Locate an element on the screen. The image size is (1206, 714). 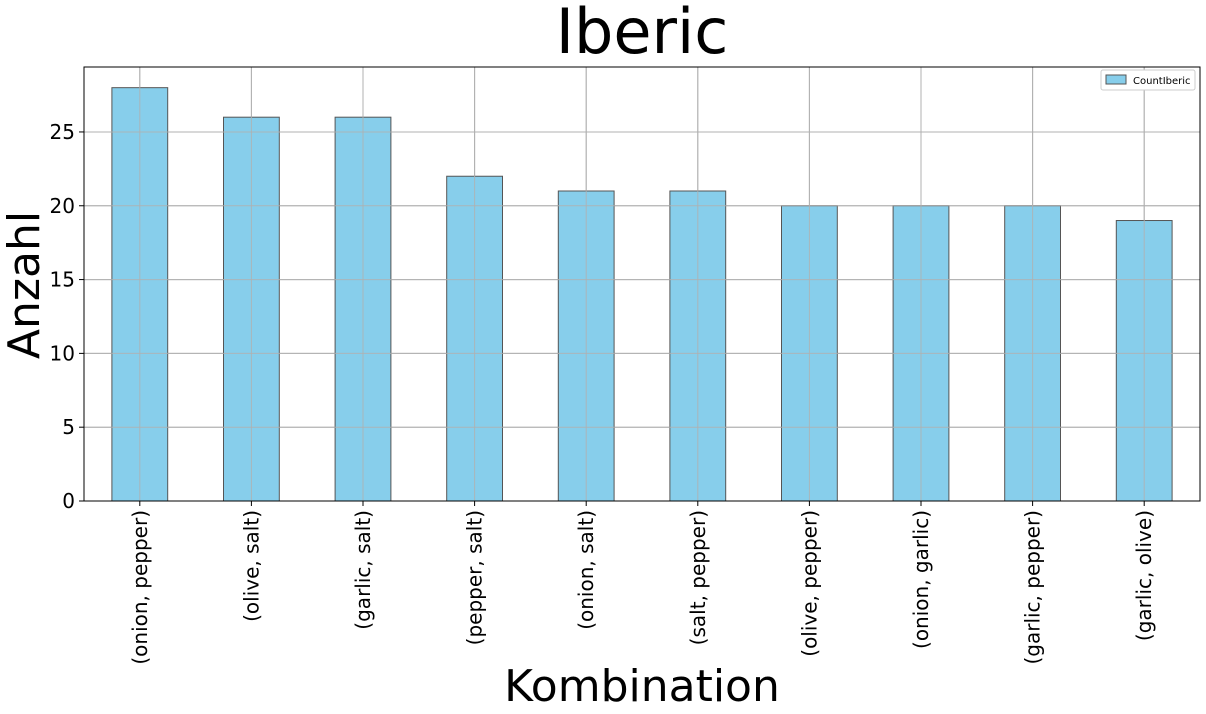
y-tick-label: 10 is located at coordinates (62, 353).